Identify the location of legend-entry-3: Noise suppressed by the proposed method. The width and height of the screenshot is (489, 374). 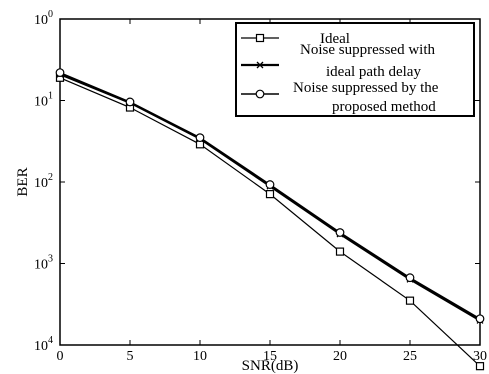
(340, 97).